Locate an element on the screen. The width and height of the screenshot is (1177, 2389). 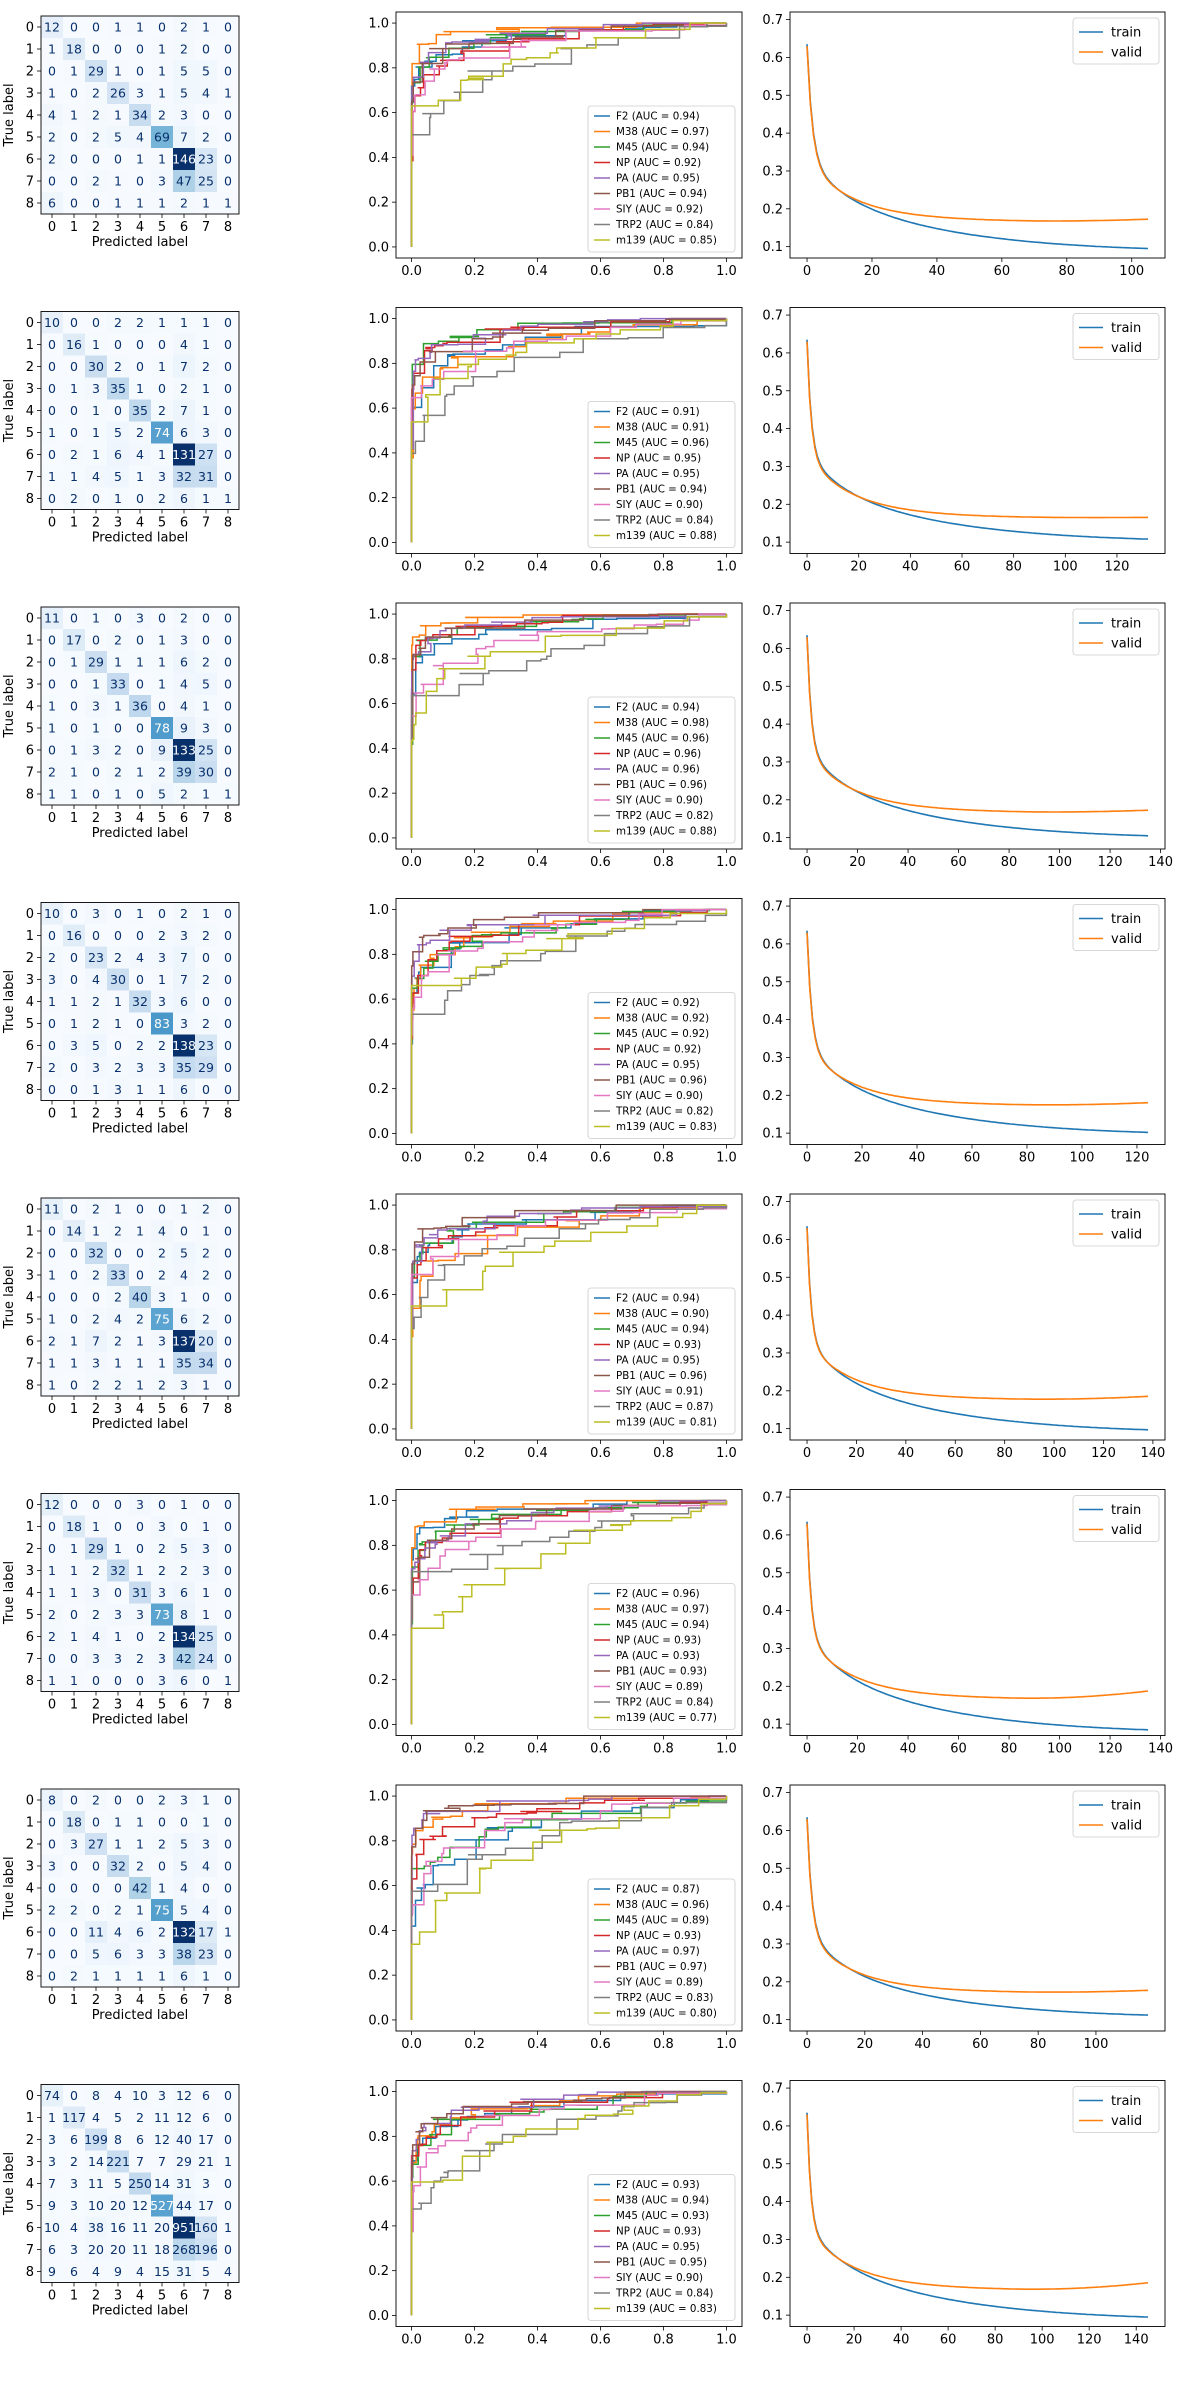
x-tick-label: 60 is located at coordinates (962, 567).